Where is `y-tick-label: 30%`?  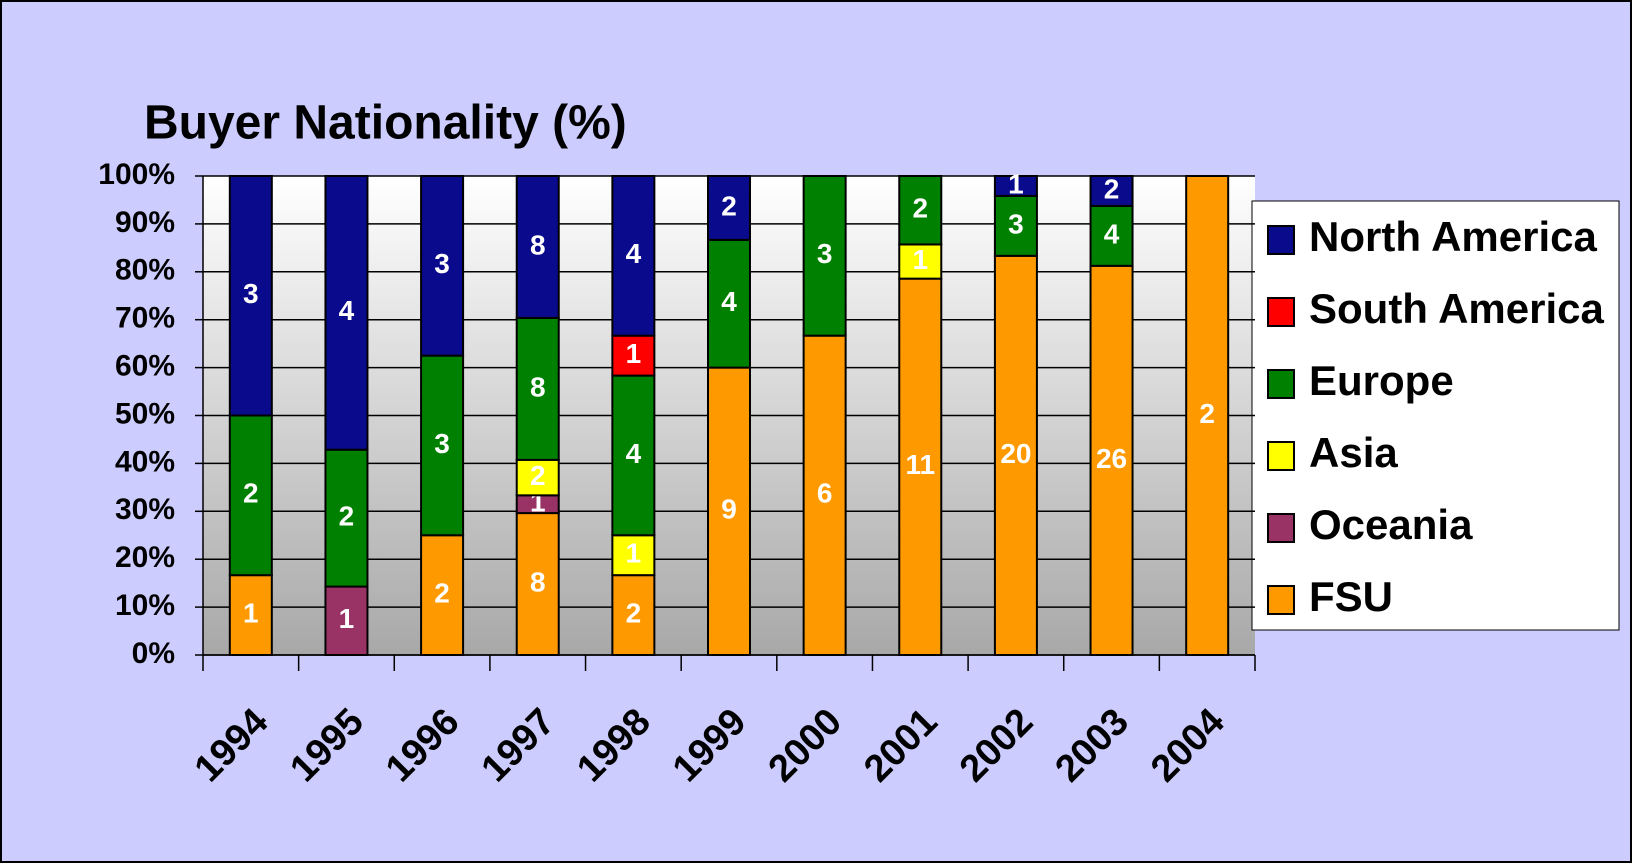 y-tick-label: 30% is located at coordinates (145, 509).